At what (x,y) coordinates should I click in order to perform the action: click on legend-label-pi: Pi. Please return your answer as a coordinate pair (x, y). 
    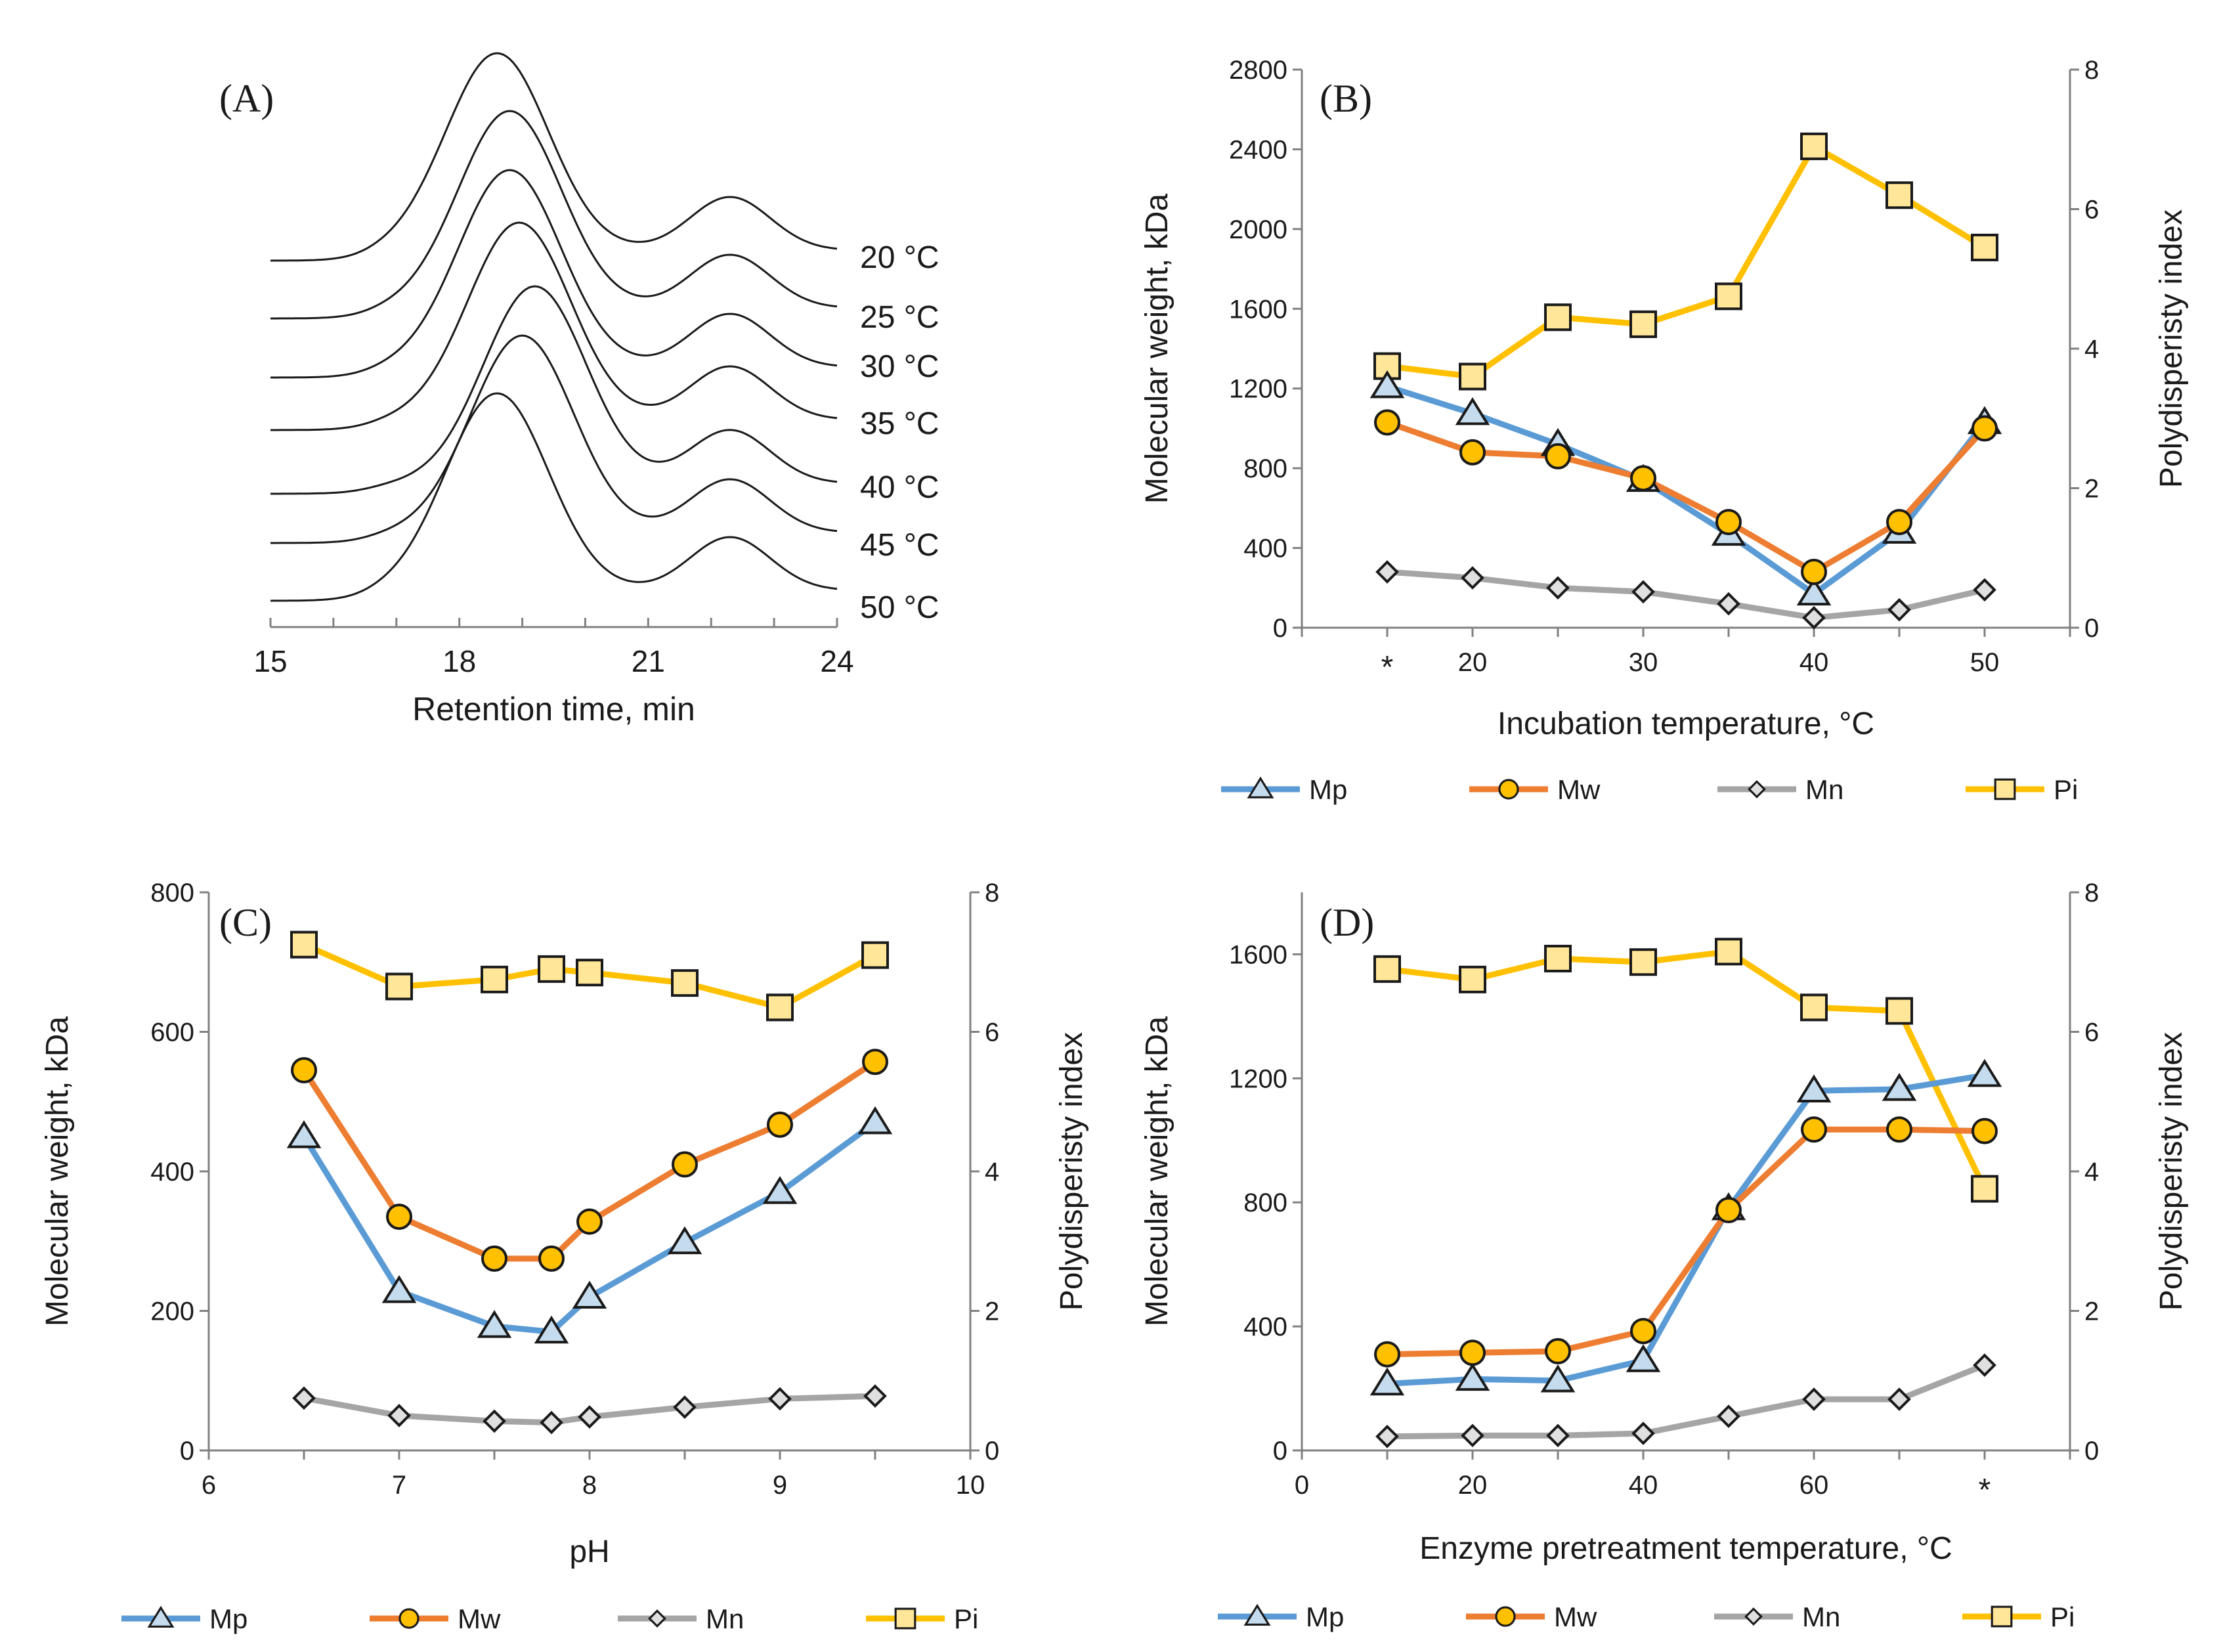
    Looking at the image, I should click on (2063, 1617).